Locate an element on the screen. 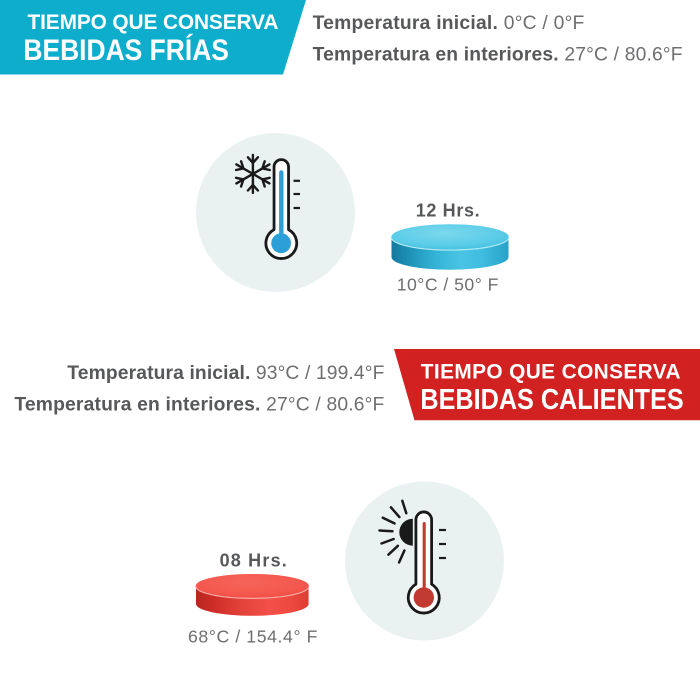 Image resolution: width=700 pixels, height=700 pixels. svg-text: Temperatura inicial. 0°C / 0°F is located at coordinates (449, 23).